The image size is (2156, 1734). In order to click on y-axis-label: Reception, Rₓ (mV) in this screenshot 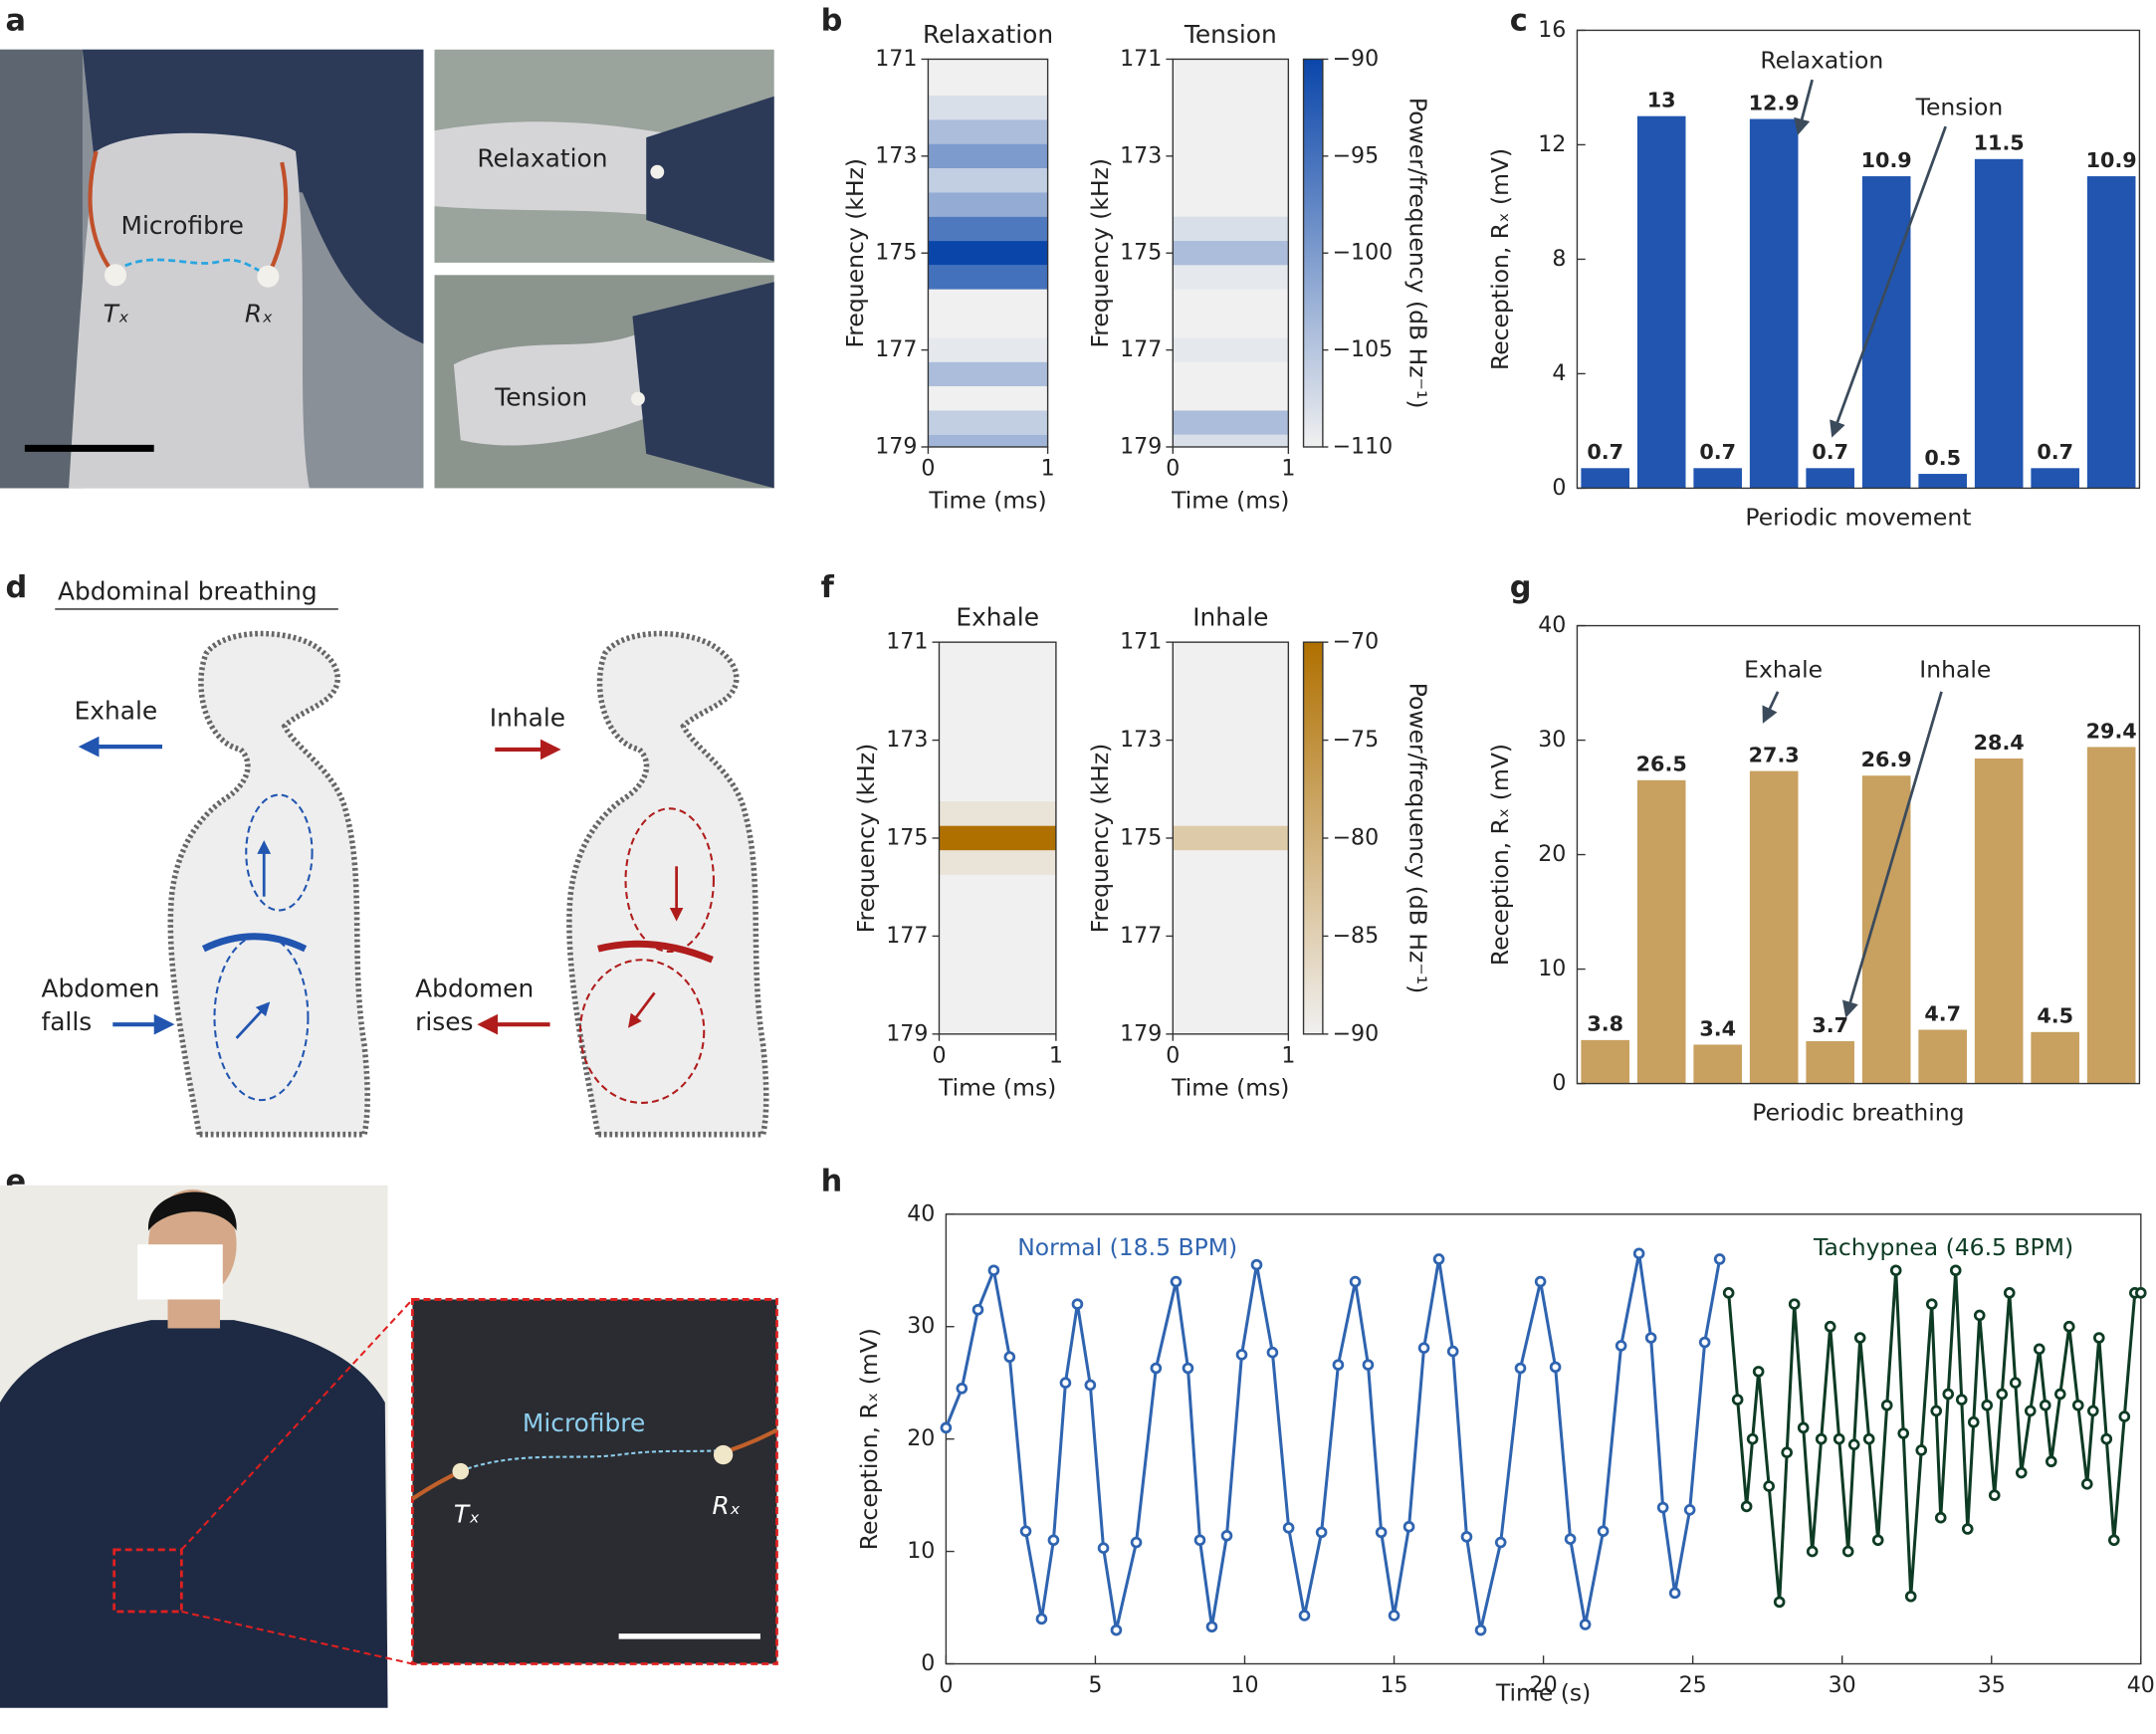, I will do `click(869, 1439)`.